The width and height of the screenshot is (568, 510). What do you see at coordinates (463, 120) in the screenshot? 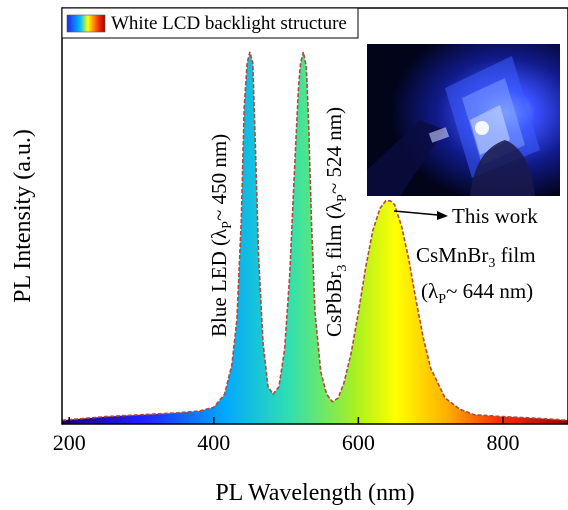
I see `inset-photo` at bounding box center [463, 120].